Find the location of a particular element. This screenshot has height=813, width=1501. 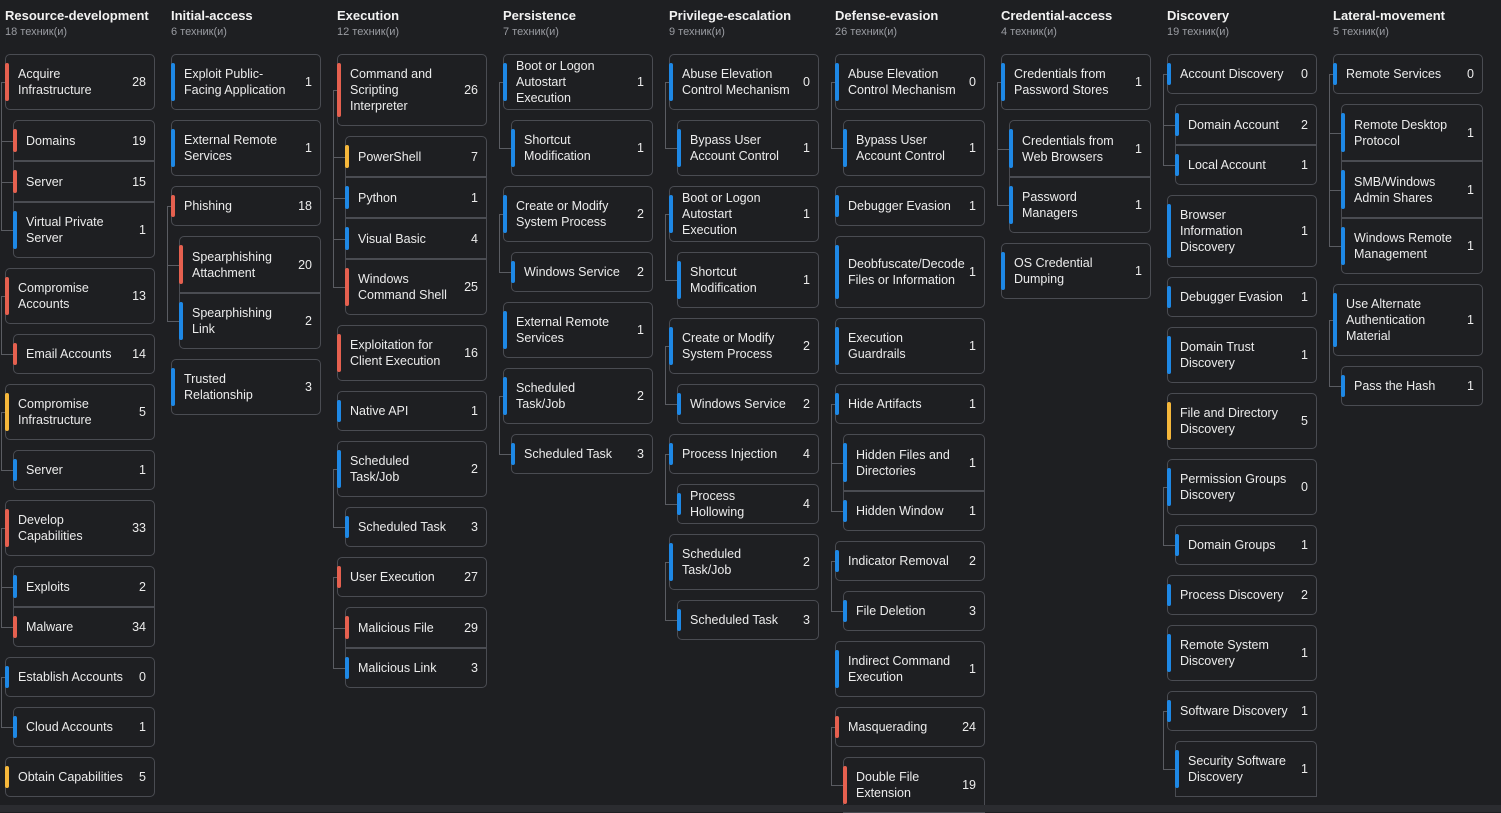

technique-card: Deobfuscate/Decode Files or Information 1 is located at coordinates (910, 272).